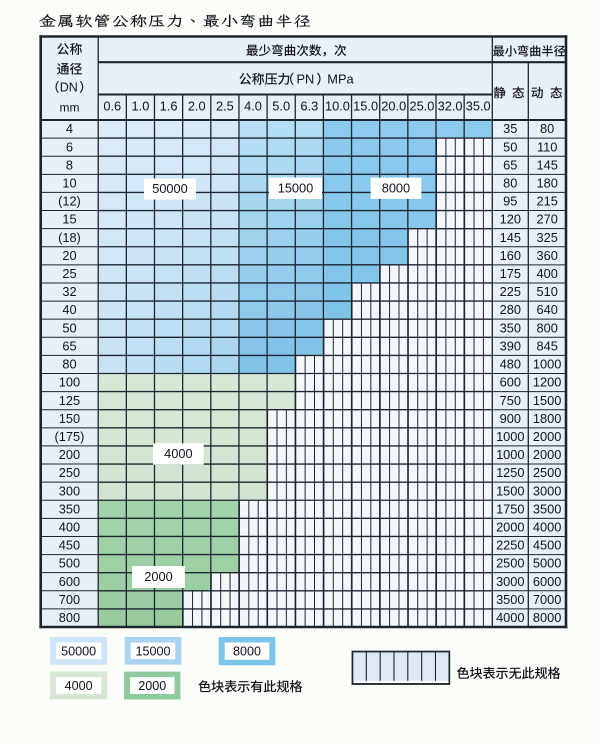 The image size is (600, 743). I want to click on svg-text: 125, so click(69, 400).